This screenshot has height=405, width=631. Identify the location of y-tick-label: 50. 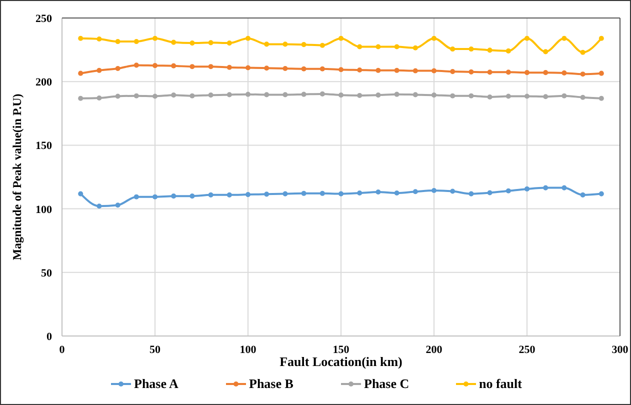
(46, 273).